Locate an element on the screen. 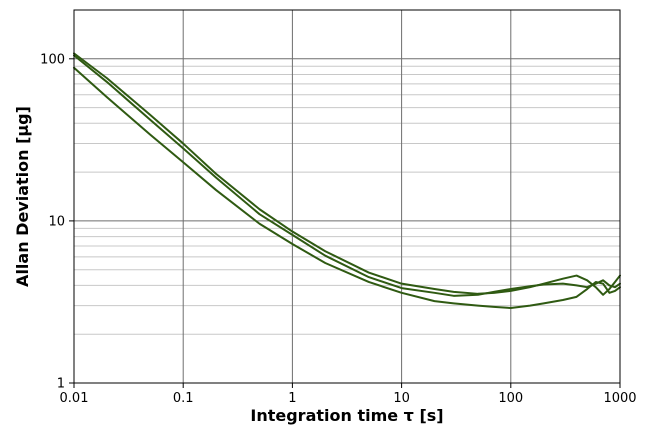 The image size is (652, 430). x-tick-label: 10 is located at coordinates (401, 398).